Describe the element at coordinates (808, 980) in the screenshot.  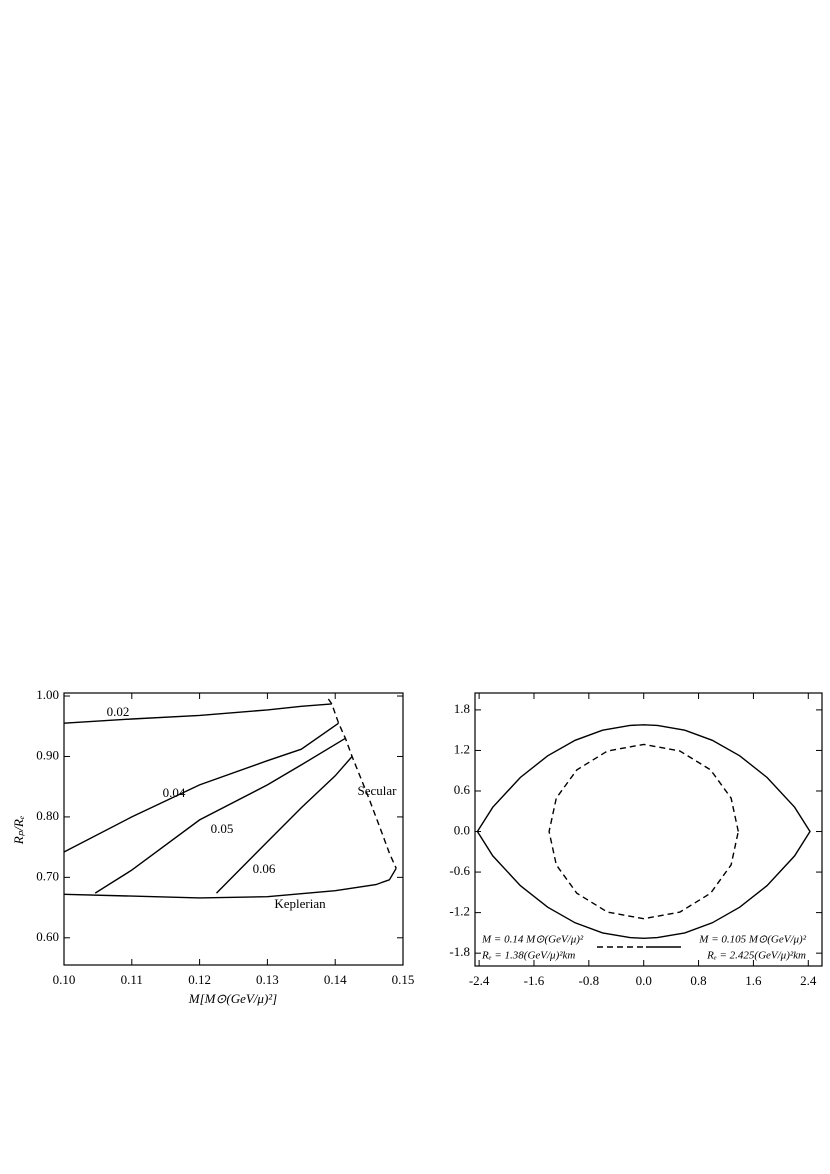
I see `x-tick-label: 2.4` at that location.